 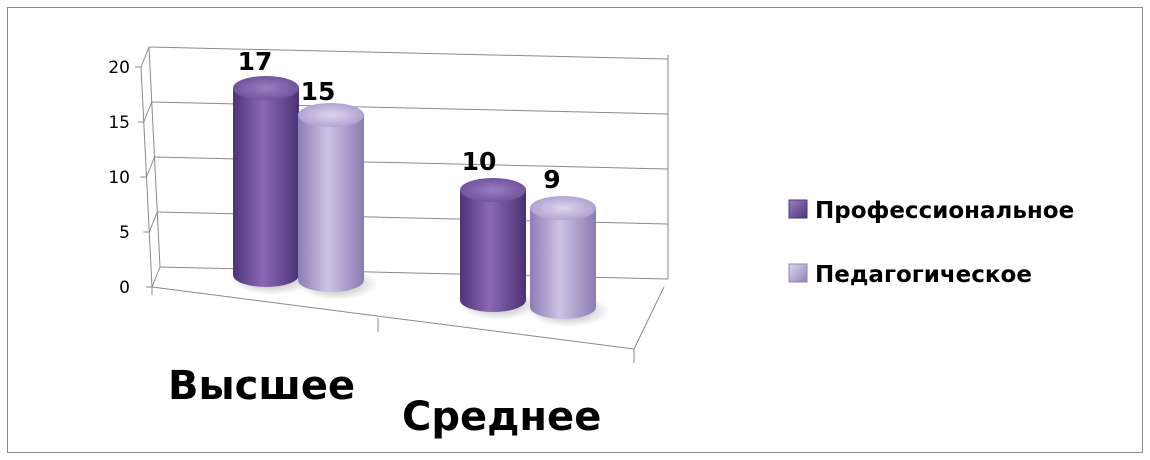 What do you see at coordinates (944, 211) in the screenshot?
I see `legend-label-professional: Профессиональное` at bounding box center [944, 211].